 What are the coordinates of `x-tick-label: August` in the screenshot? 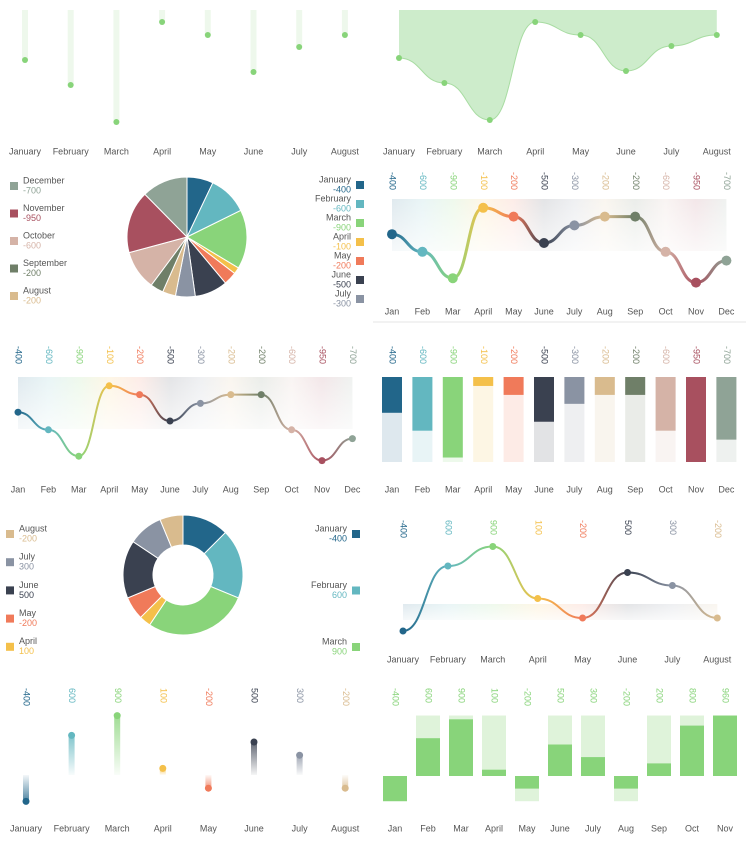 It's located at (717, 659).